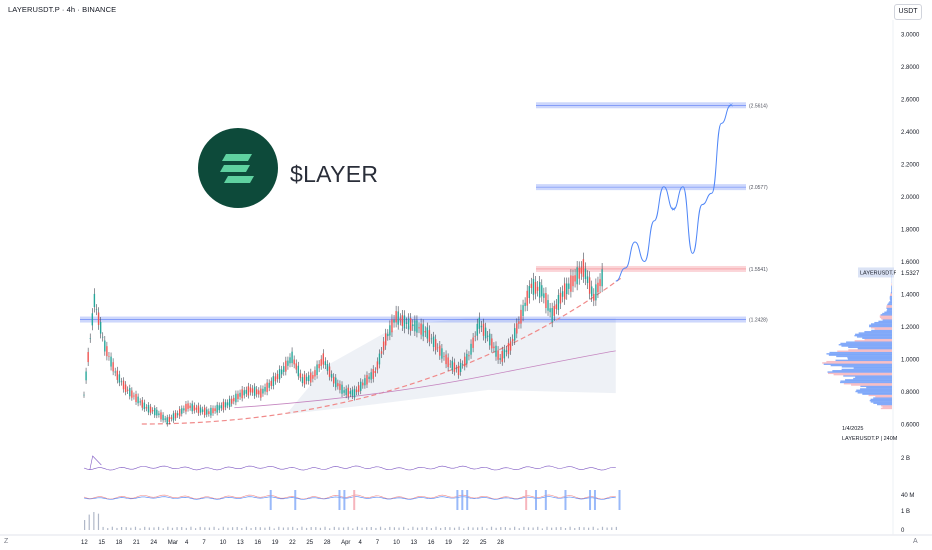 The height and width of the screenshot is (550, 932). I want to click on currency-button: USDT, so click(908, 12).